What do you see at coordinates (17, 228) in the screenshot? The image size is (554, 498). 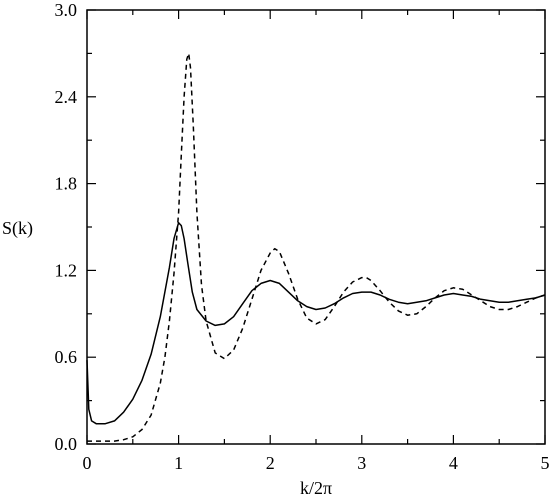 I see `y-axis-title: S(k)` at bounding box center [17, 228].